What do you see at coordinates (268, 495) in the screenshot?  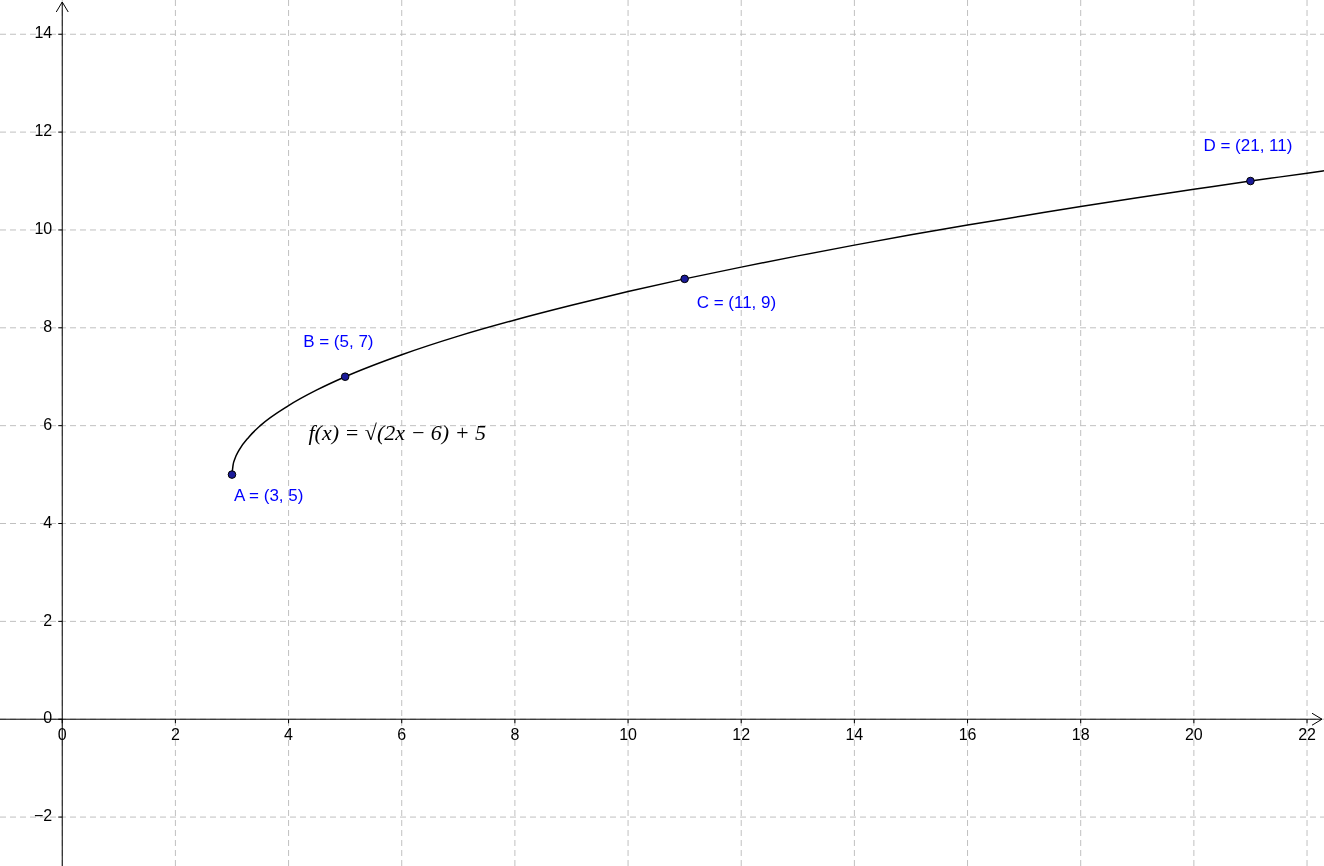 I see `annotation: A = (3, 5)` at bounding box center [268, 495].